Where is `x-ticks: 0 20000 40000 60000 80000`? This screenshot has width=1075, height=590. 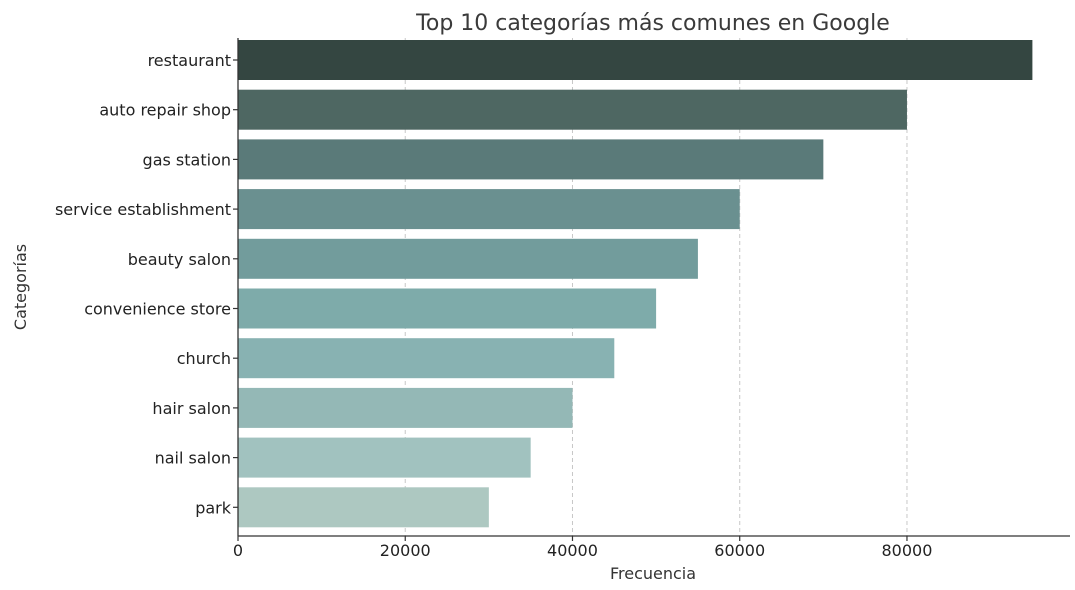 x-ticks: 0 20000 40000 60000 80000 is located at coordinates (583, 548).